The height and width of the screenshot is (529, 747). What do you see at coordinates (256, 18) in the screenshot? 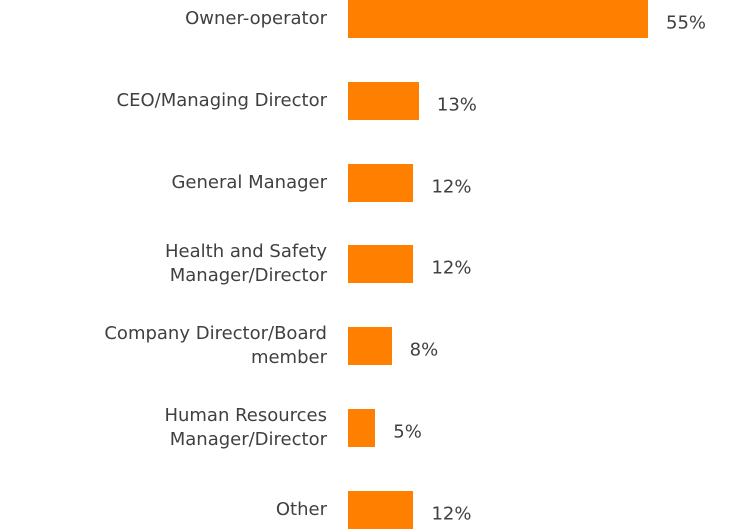
I see `category-label: Owner-operator` at bounding box center [256, 18].